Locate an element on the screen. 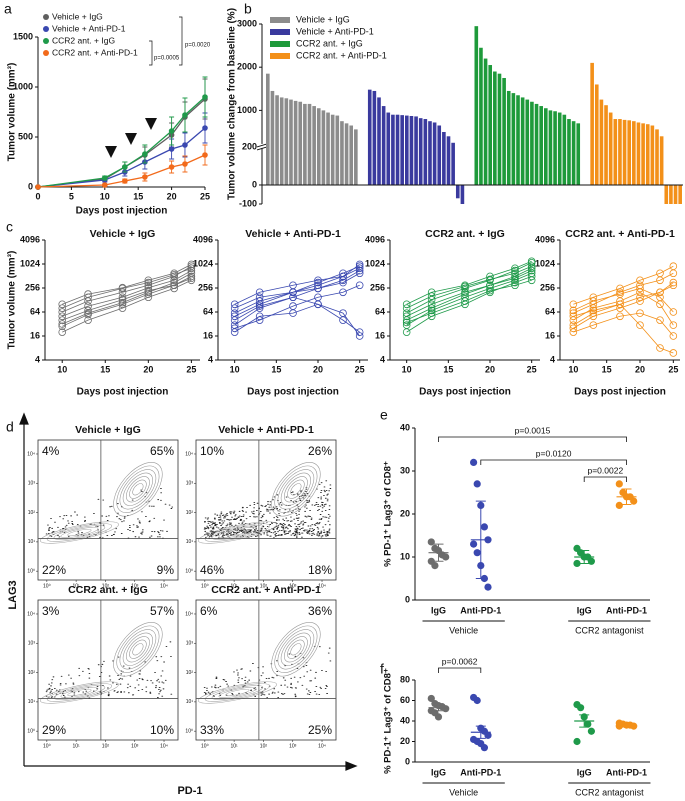 This screenshot has width=685, height=801. x-tick-label: IgG is located at coordinates (438, 772).